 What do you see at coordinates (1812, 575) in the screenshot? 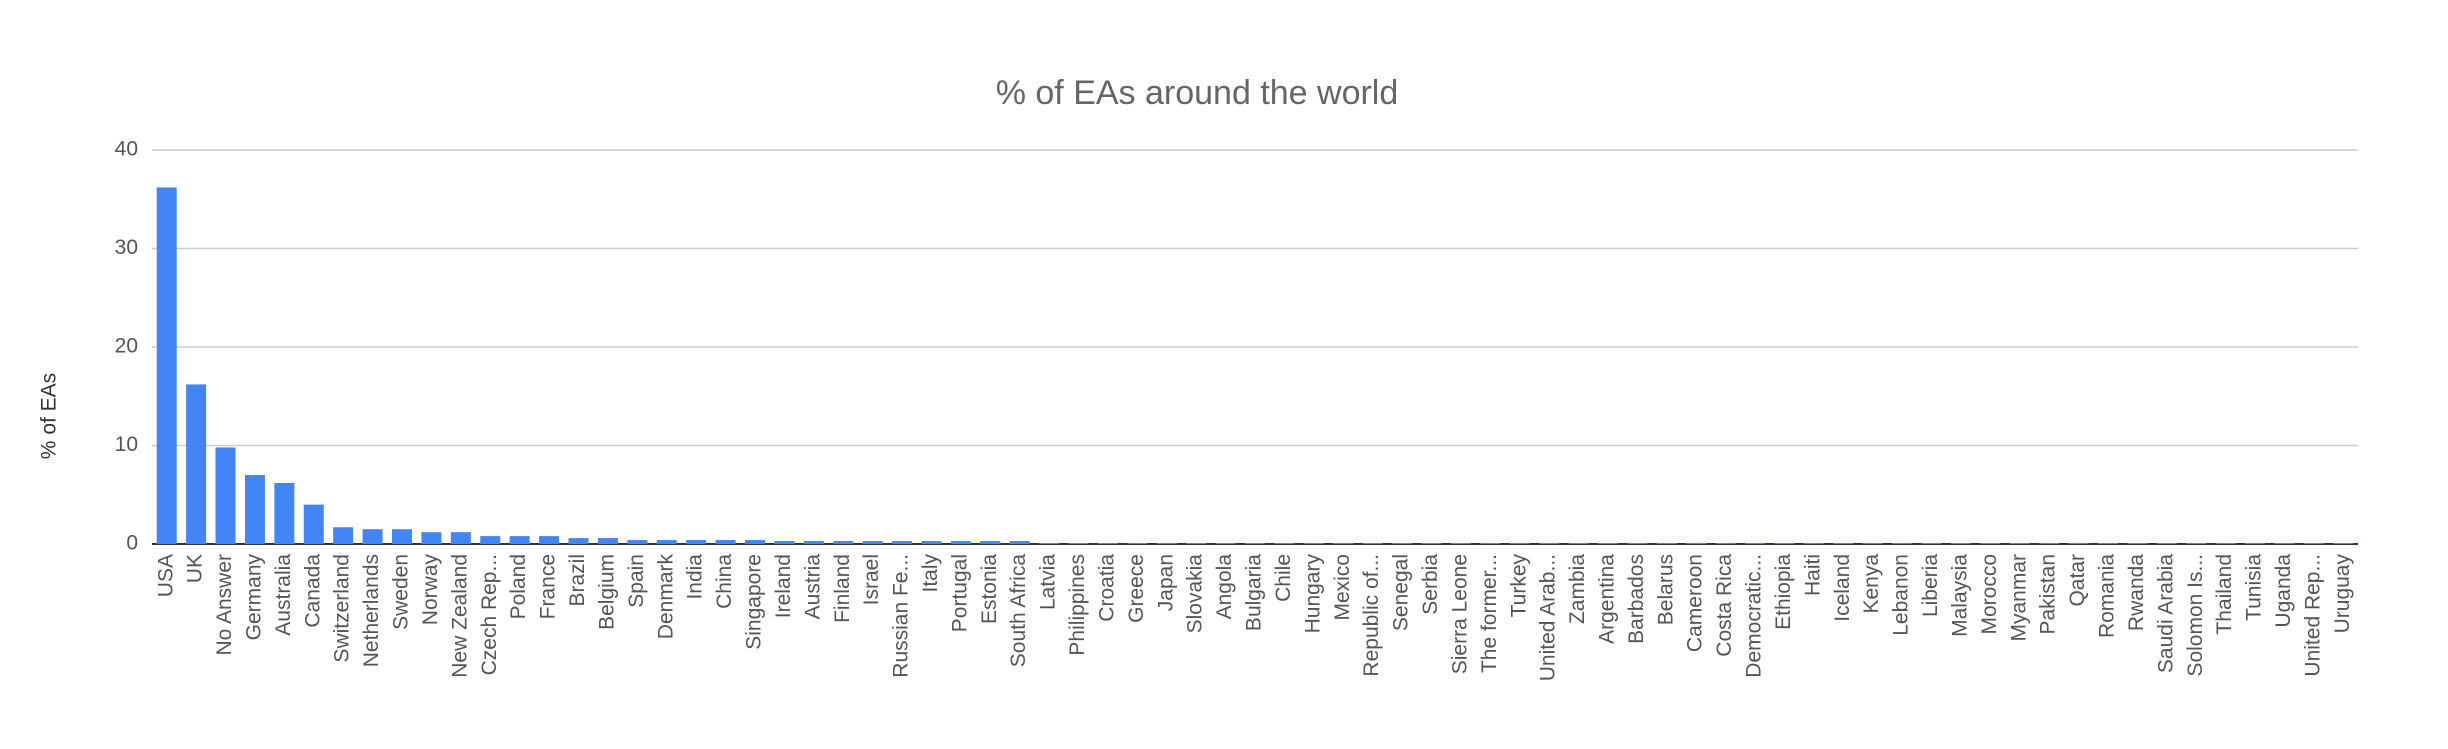
I see `x-tick-label: Haiti` at bounding box center [1812, 575].